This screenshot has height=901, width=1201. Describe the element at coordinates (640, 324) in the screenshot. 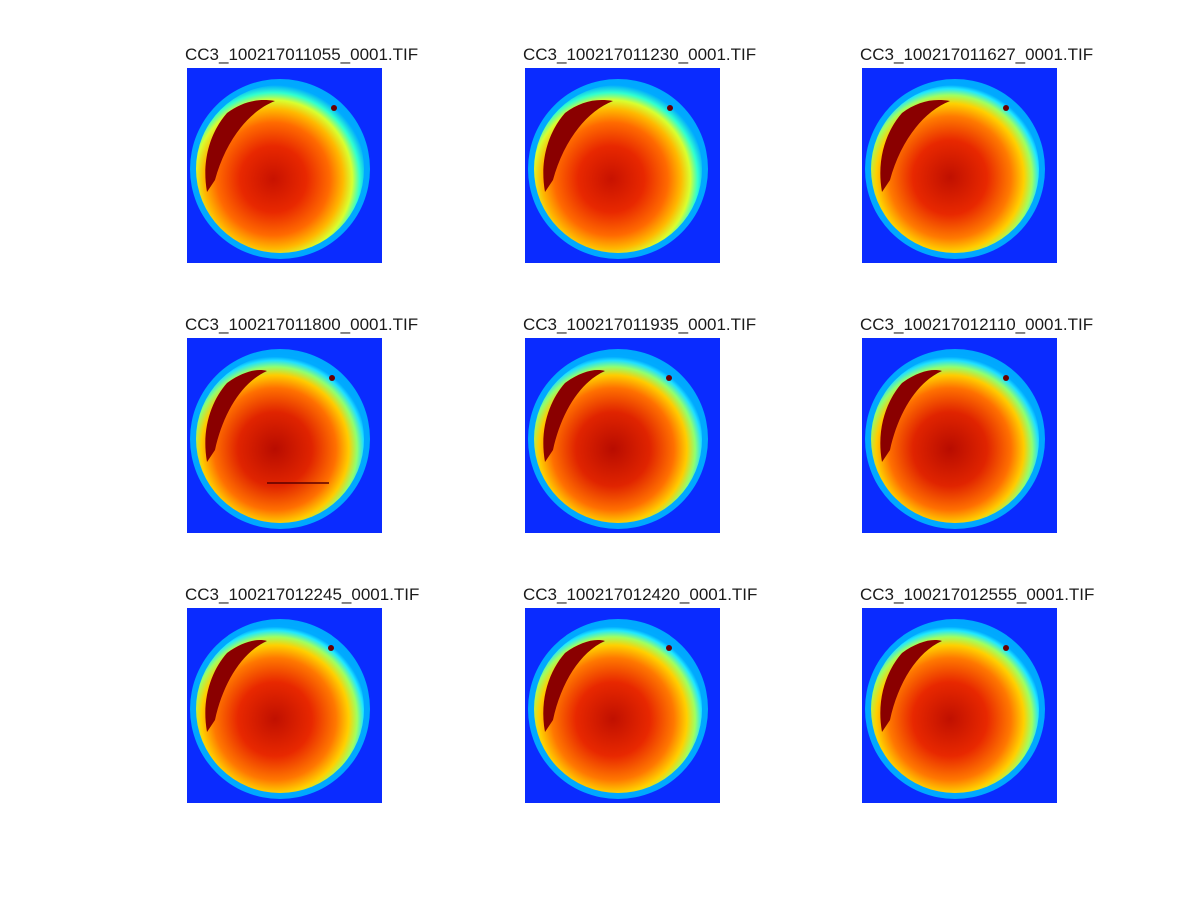

I see `panel-title: CC3_100217011935_0001.TIF` at that location.